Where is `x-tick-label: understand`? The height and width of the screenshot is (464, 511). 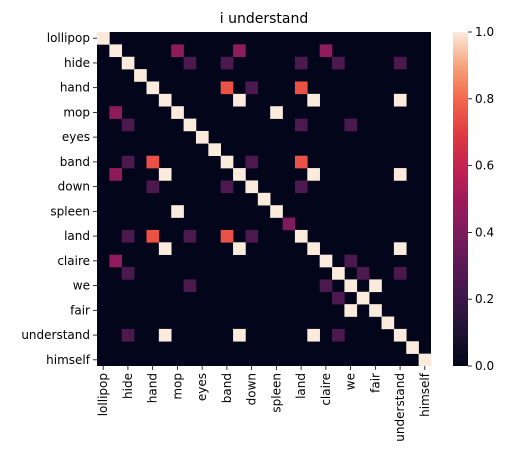
x-tick-label: understand is located at coordinates (400, 407).